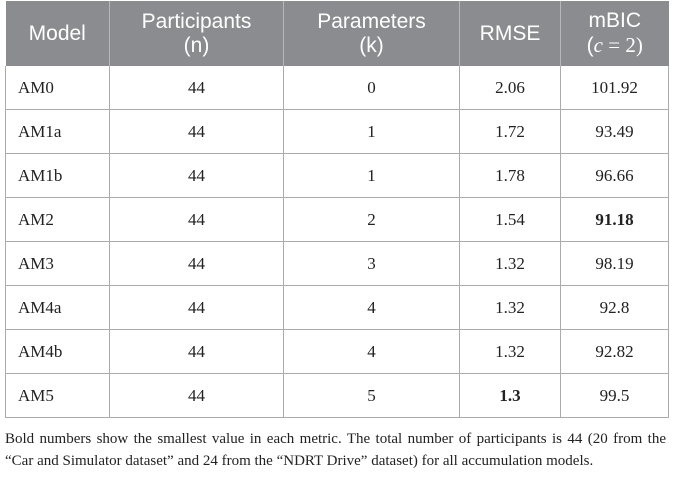  What do you see at coordinates (614, 307) in the screenshot?
I see `cell-mbic: 92.8` at bounding box center [614, 307].